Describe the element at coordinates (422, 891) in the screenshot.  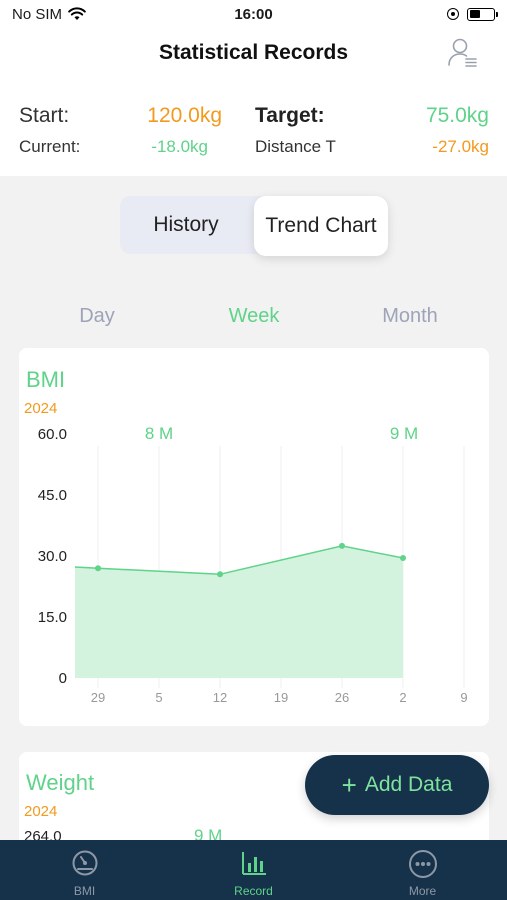
I see `tab-more-label: More` at that location.